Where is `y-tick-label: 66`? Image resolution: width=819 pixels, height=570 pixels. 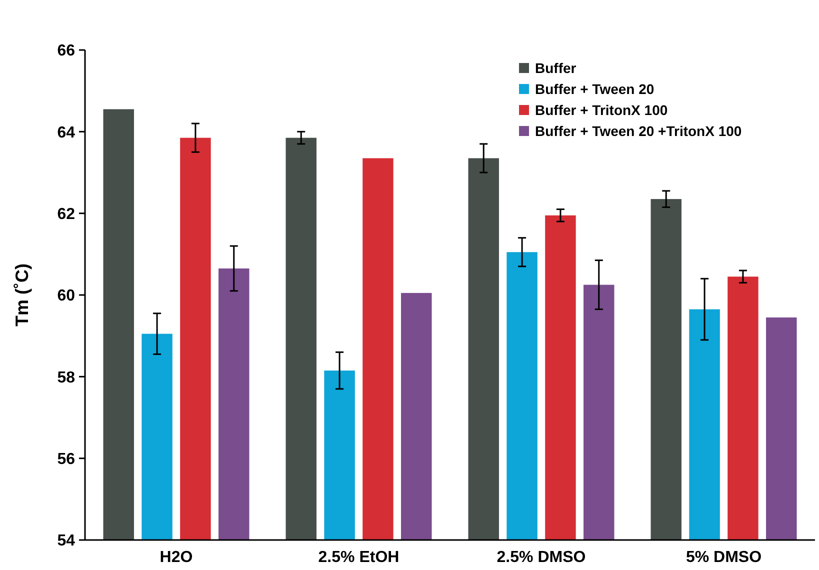
y-tick-label: 66 is located at coordinates (66, 51).